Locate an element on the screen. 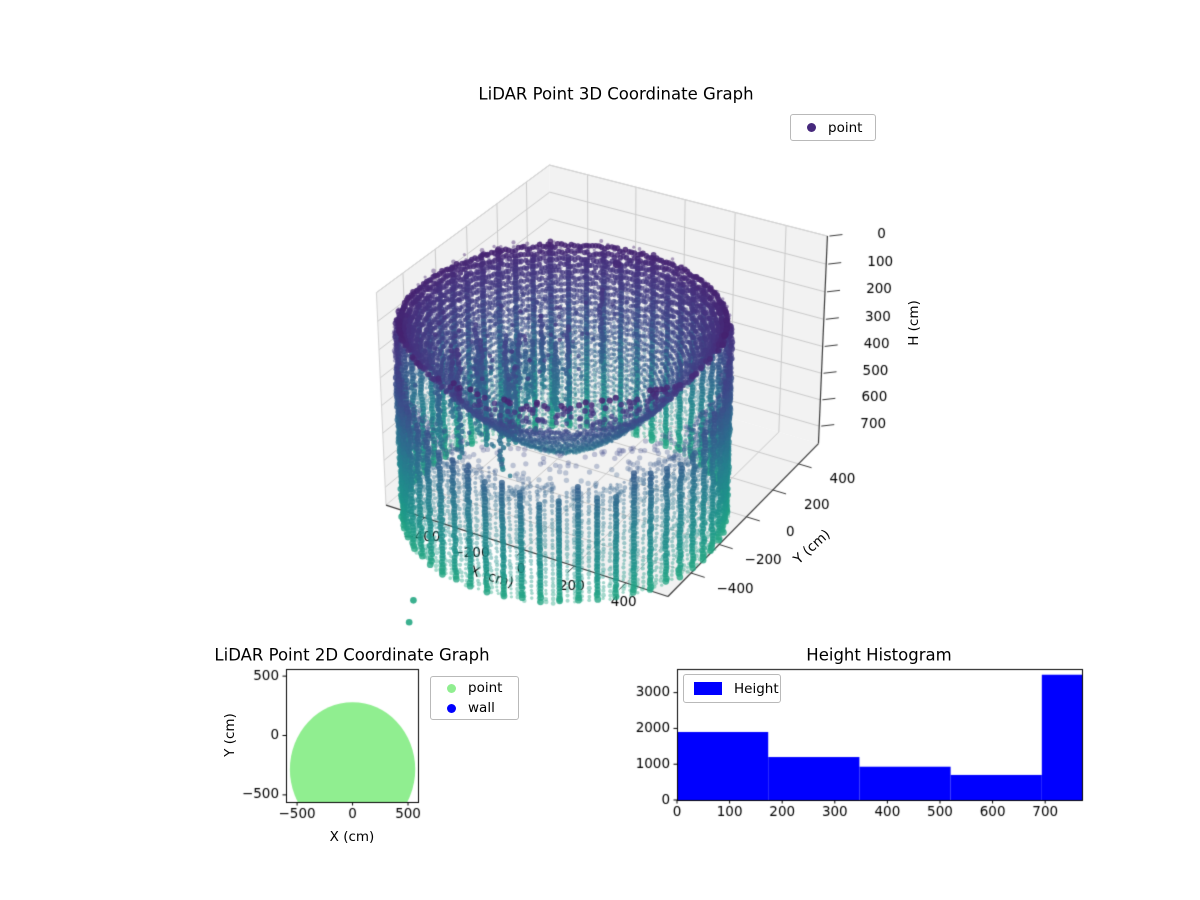 The width and height of the screenshot is (1200, 900). plot2d-x-axis-label: X (cm) is located at coordinates (352, 837).